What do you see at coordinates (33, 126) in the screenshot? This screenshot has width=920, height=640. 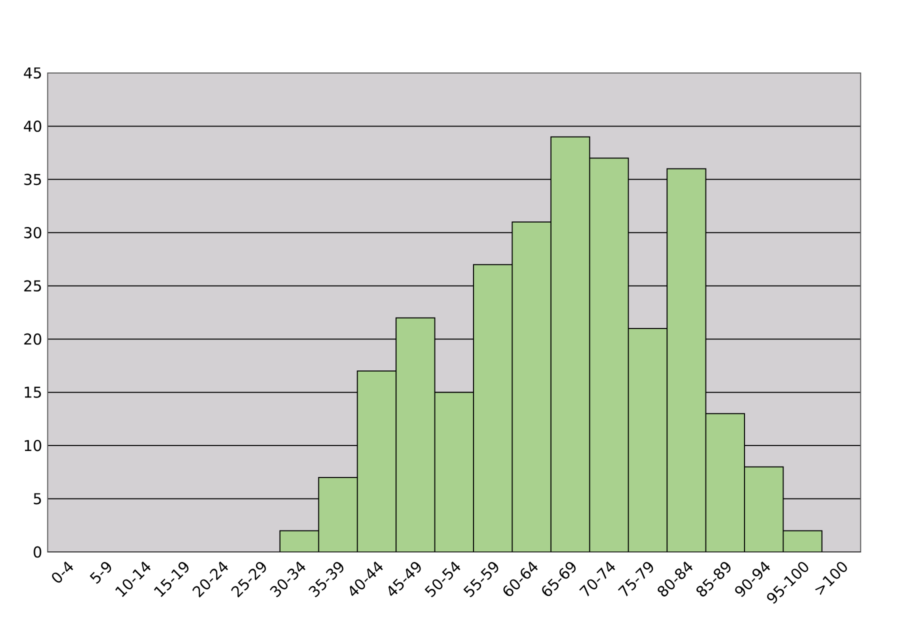 I see `y-tick-label: 40` at bounding box center [33, 126].